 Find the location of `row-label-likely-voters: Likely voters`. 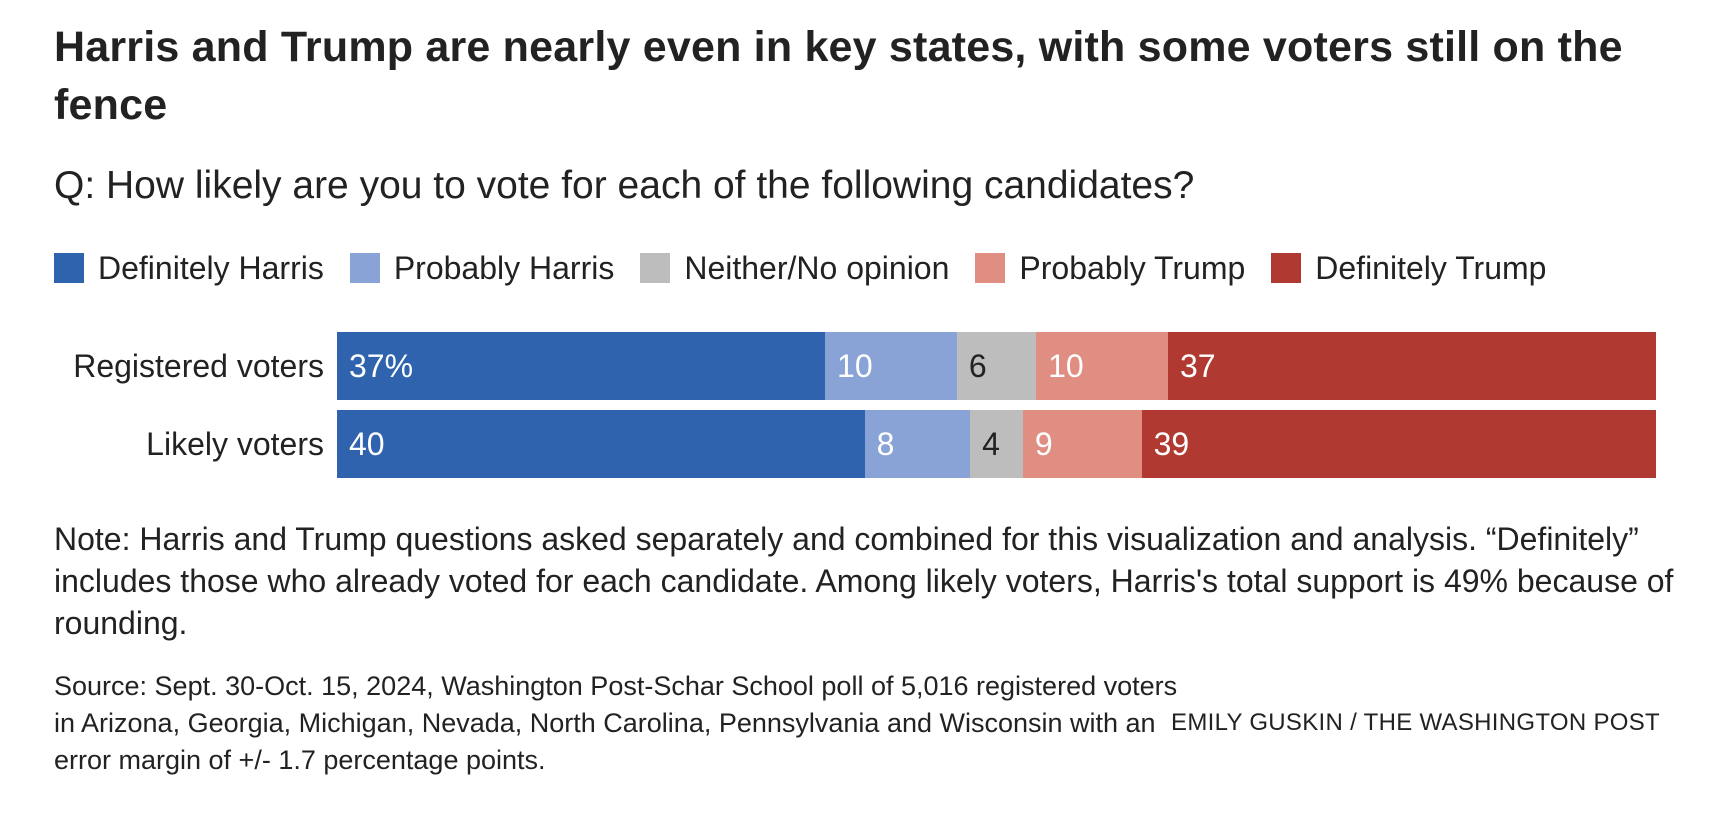

row-label-likely-voters: Likely voters is located at coordinates (235, 444).